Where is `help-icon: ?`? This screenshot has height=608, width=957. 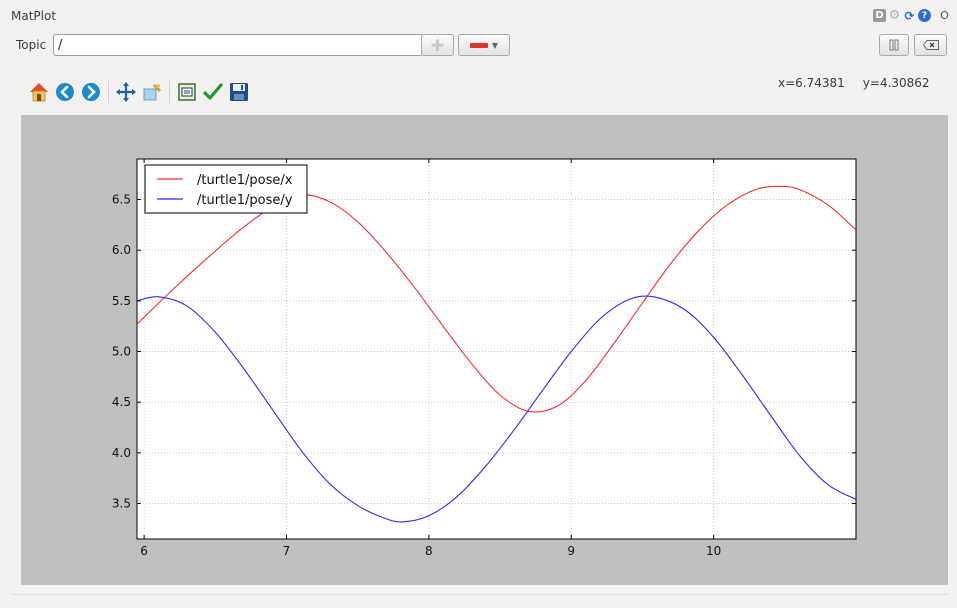
help-icon: ? is located at coordinates (924, 15).